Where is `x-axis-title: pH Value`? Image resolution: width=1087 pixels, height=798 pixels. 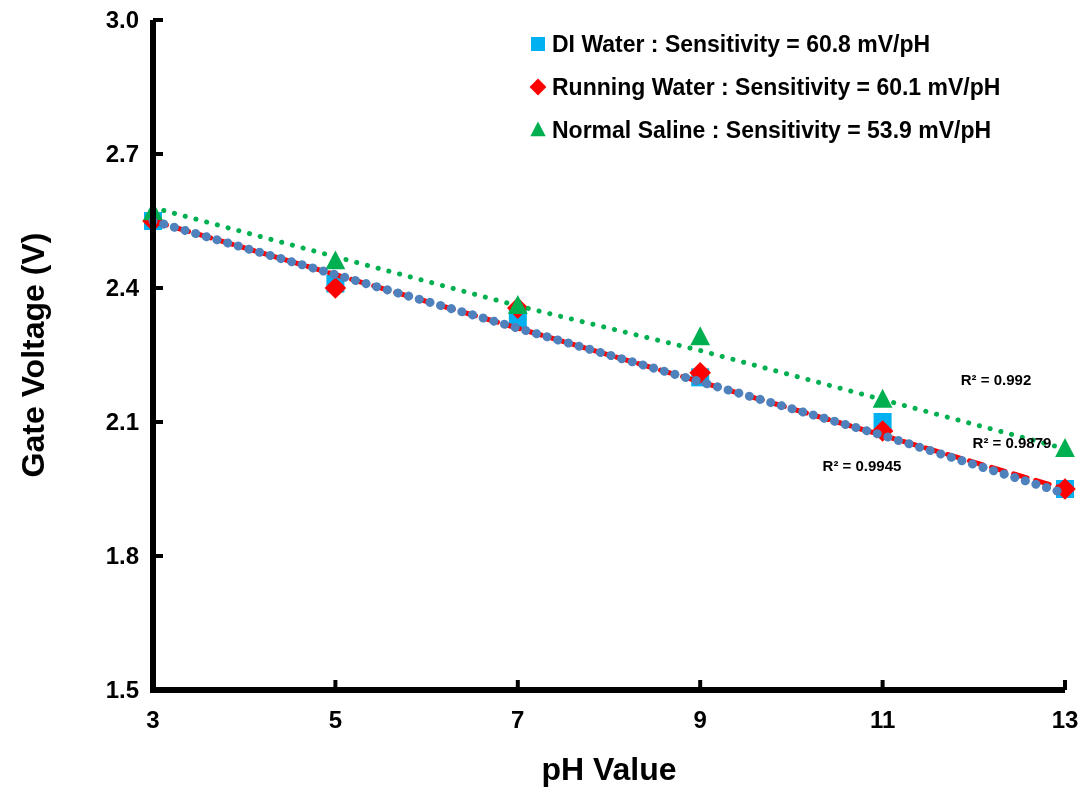
x-axis-title: pH Value is located at coordinates (609, 769).